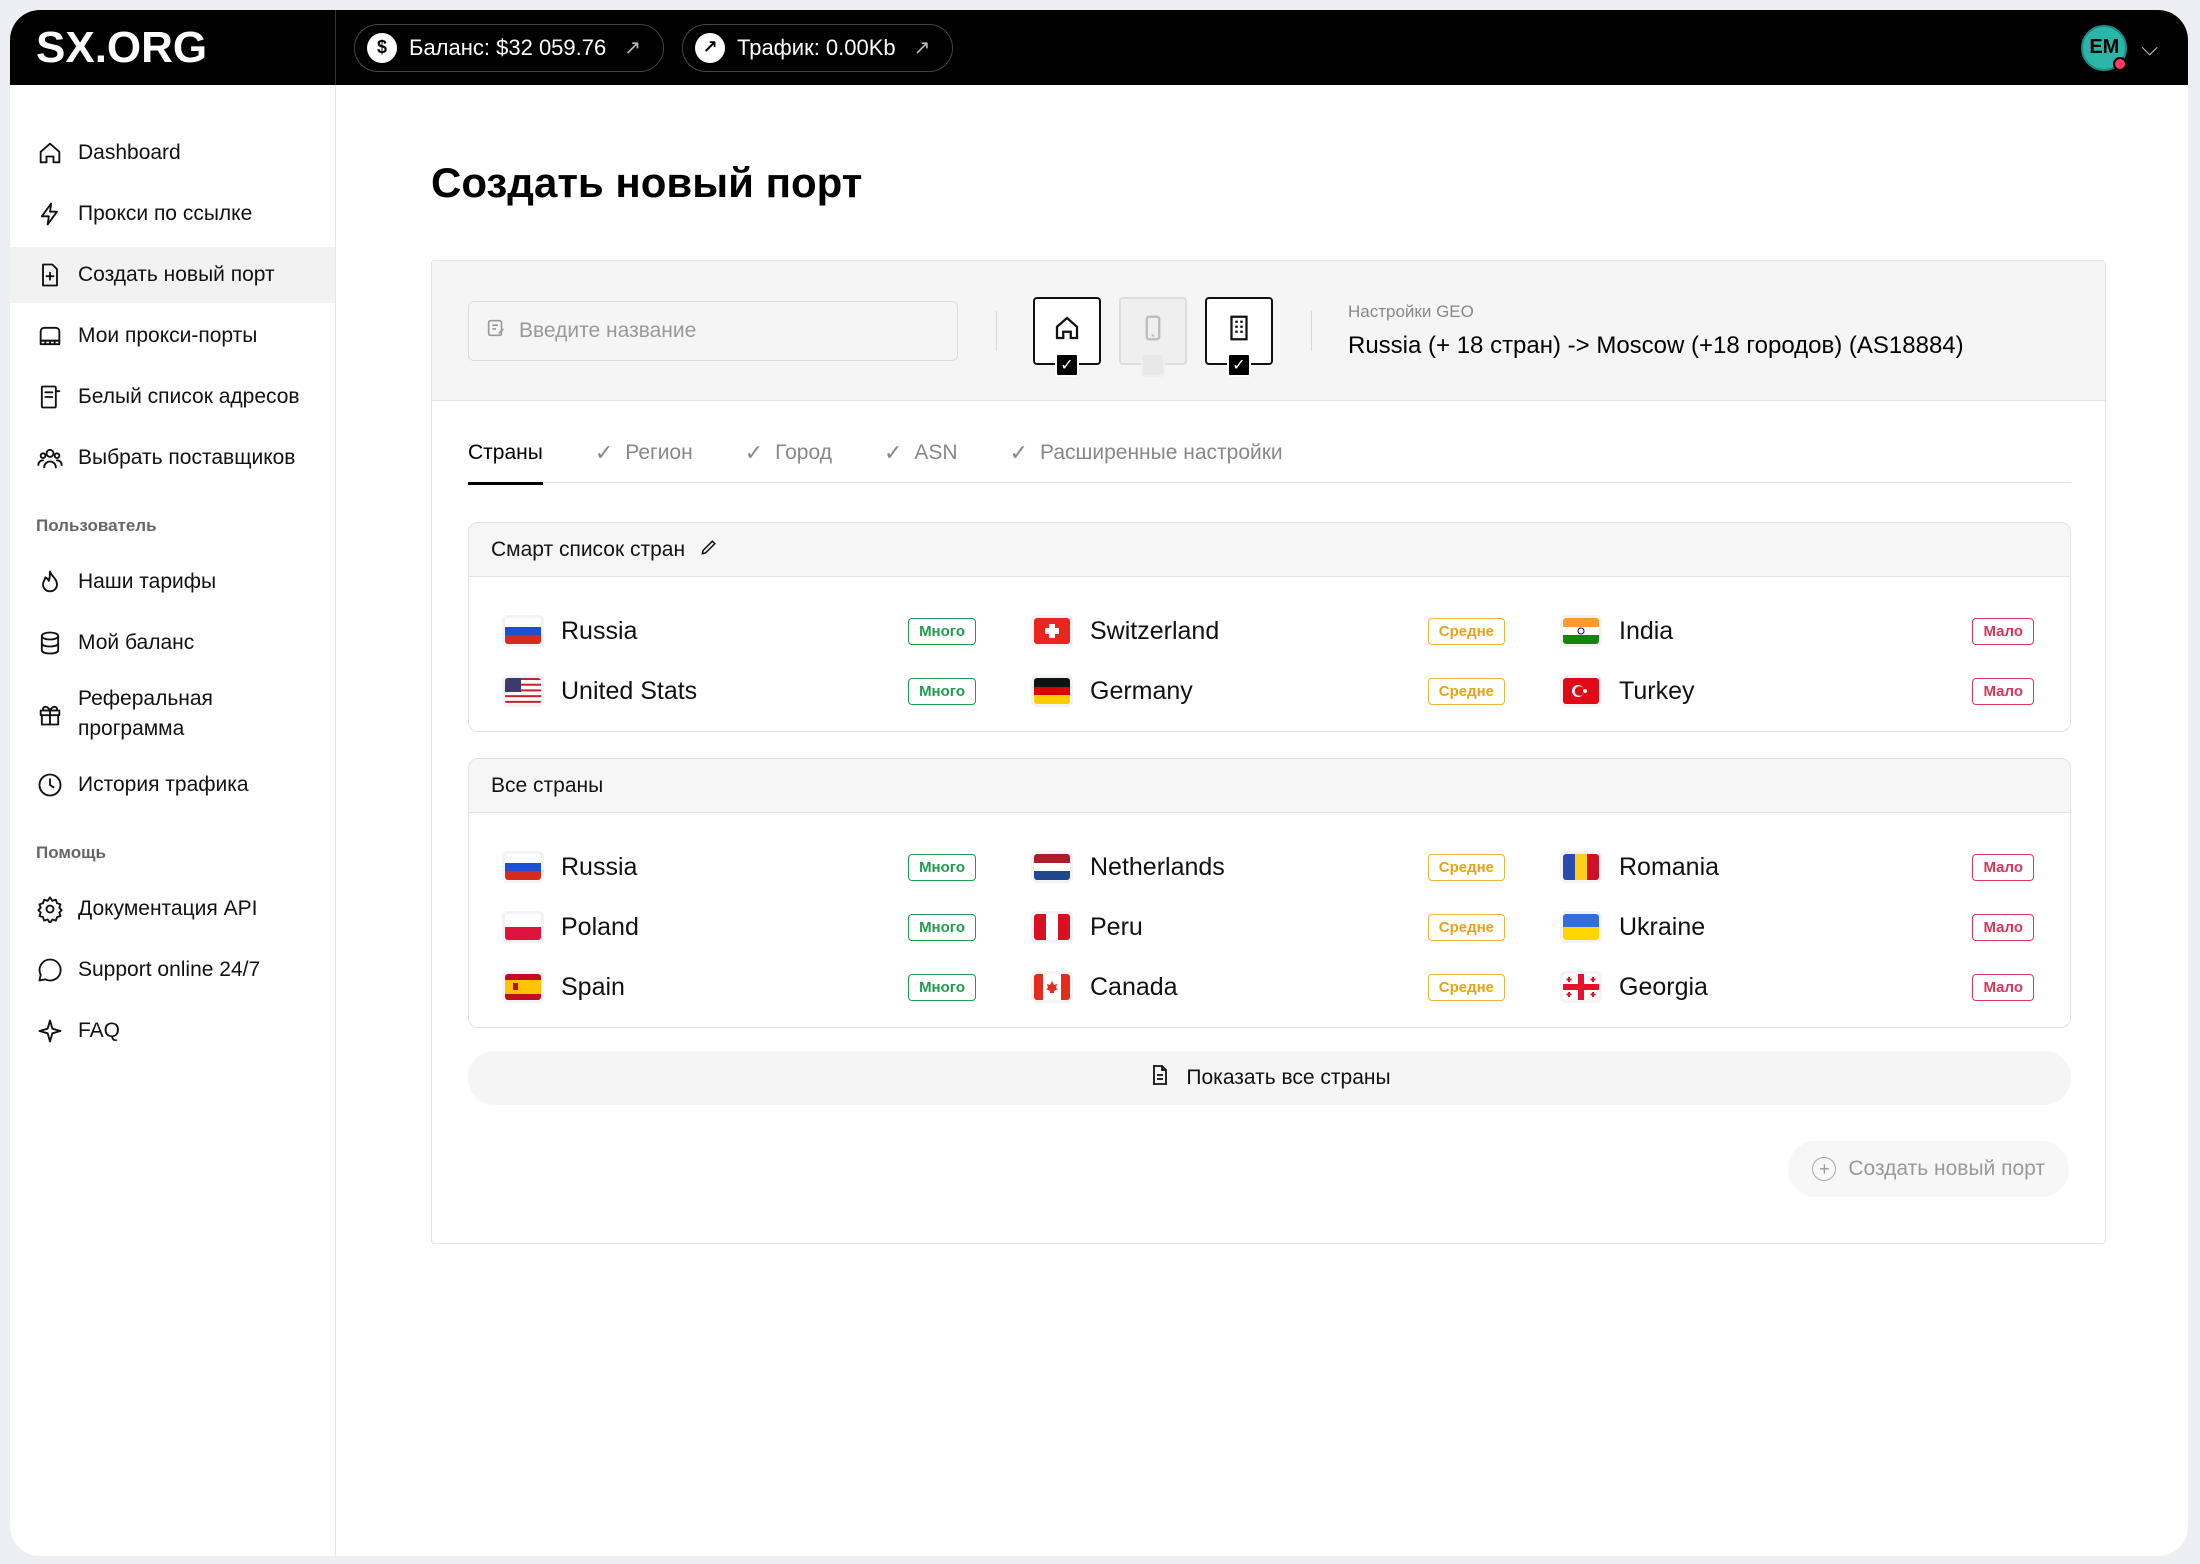 The image size is (2200, 1564). Describe the element at coordinates (1239, 336) in the screenshot. I see `type-datacenter-toggle: ✓` at that location.